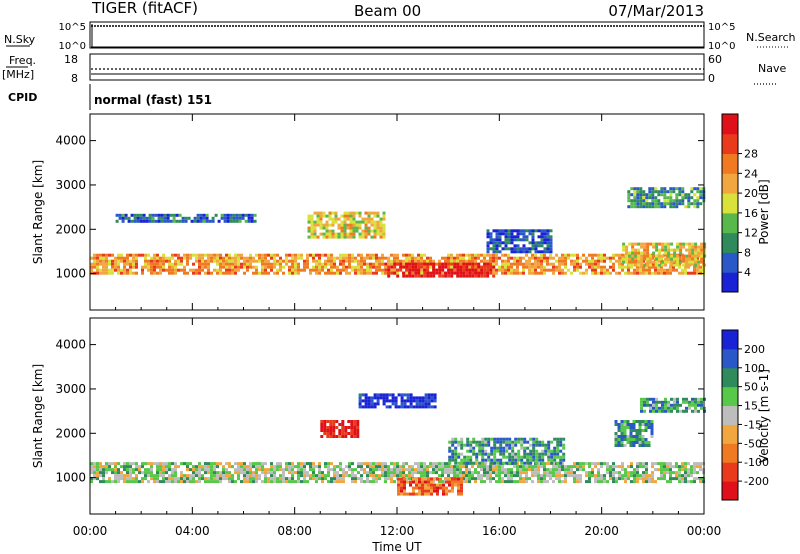 Image resolution: width=800 pixels, height=554 pixels. Describe the element at coordinates (751, 387) in the screenshot. I see `colorbar-tick-label: 50` at that location.